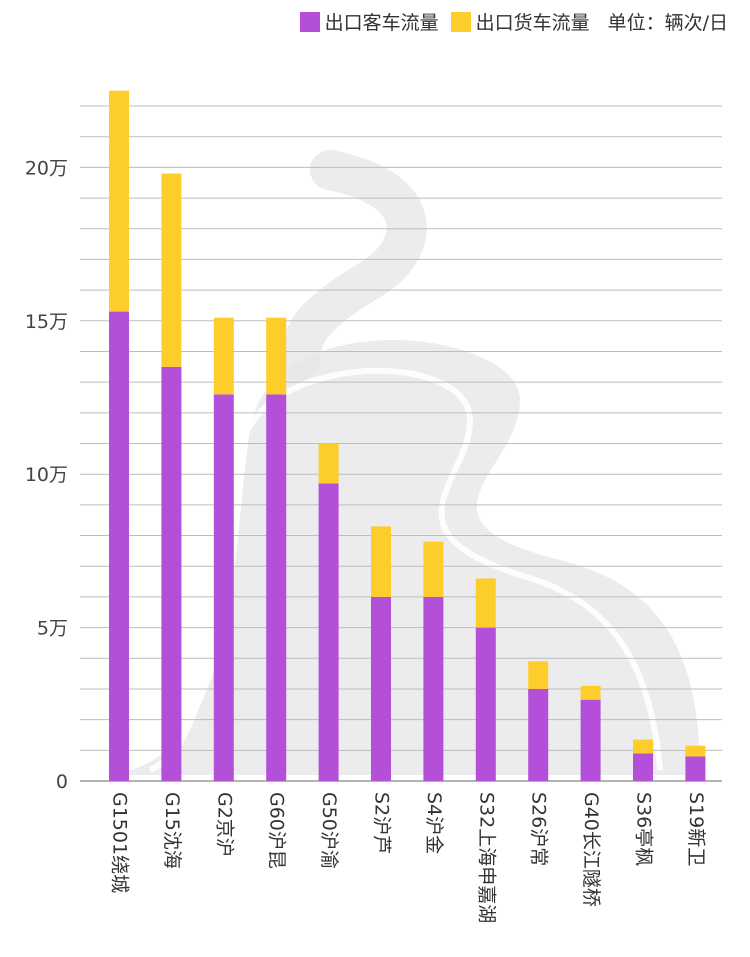 This screenshot has height=957, width=750. Describe the element at coordinates (434, 823) in the screenshot. I see `x-category-label: S4沪金` at that location.